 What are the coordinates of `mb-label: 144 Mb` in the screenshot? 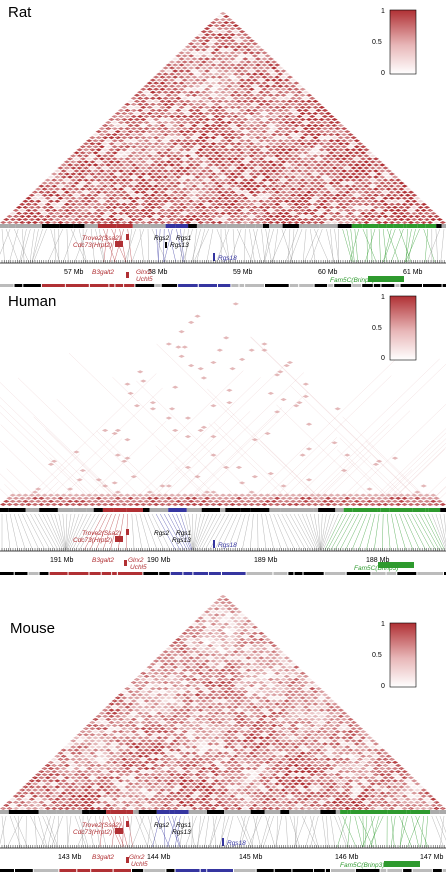 It's located at (158, 857).